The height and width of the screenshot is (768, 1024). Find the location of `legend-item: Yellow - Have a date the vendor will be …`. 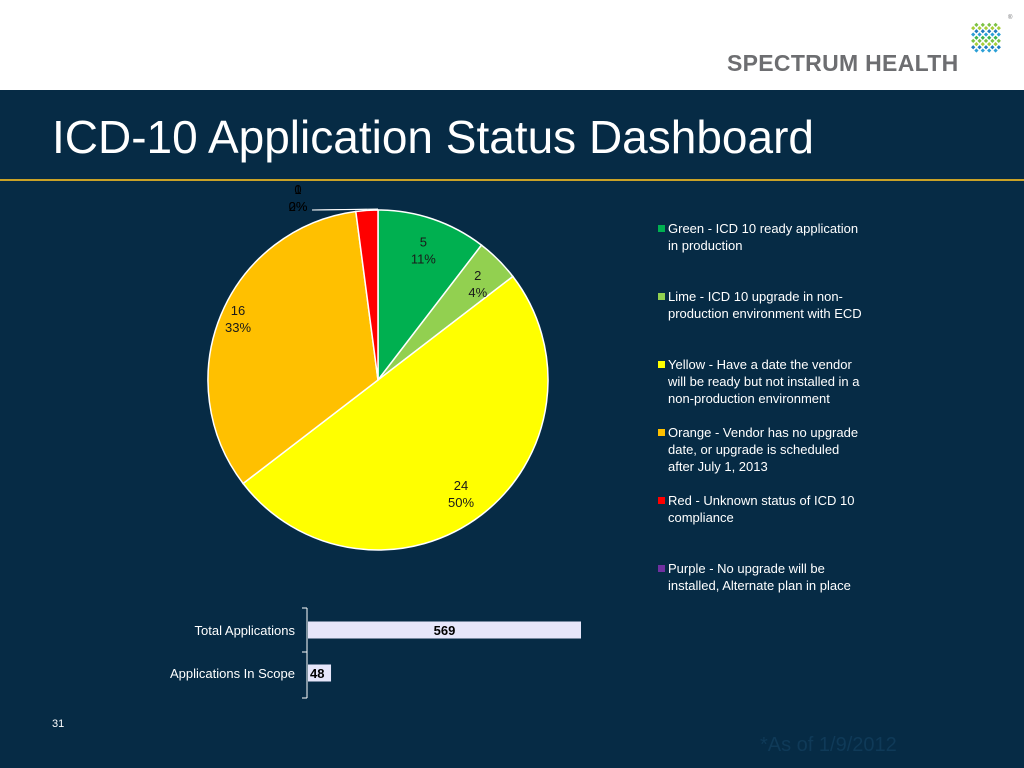

legend-item: Yellow - Have a date the vendor will be … is located at coordinates (762, 381).